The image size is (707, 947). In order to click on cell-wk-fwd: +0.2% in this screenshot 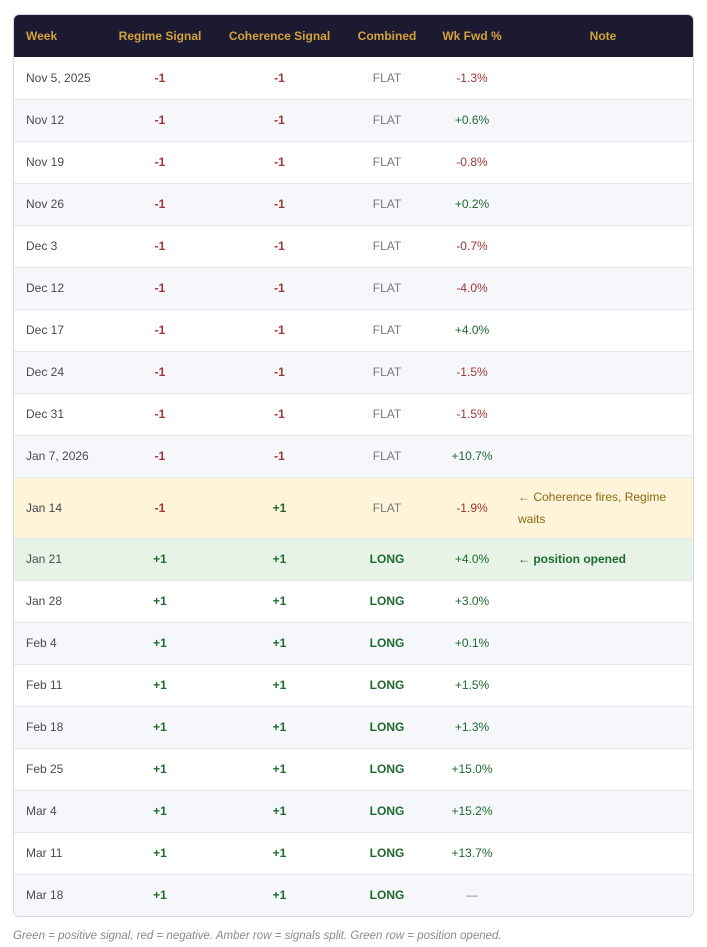, I will do `click(472, 204)`.